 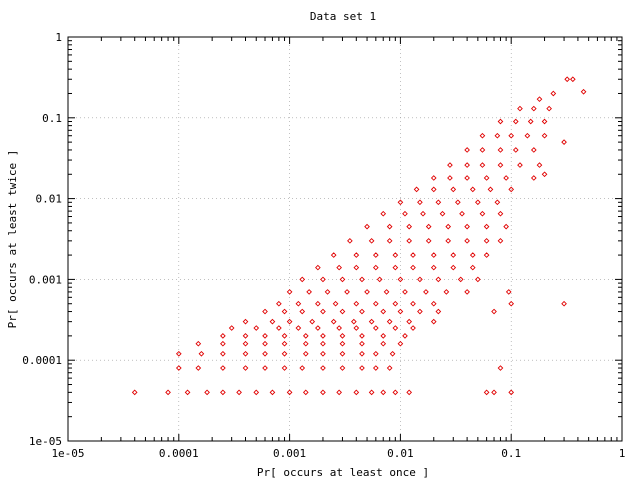 What do you see at coordinates (12, 239) in the screenshot?
I see `y-axis-label: Pr[ occurs at least twice ]` at bounding box center [12, 239].